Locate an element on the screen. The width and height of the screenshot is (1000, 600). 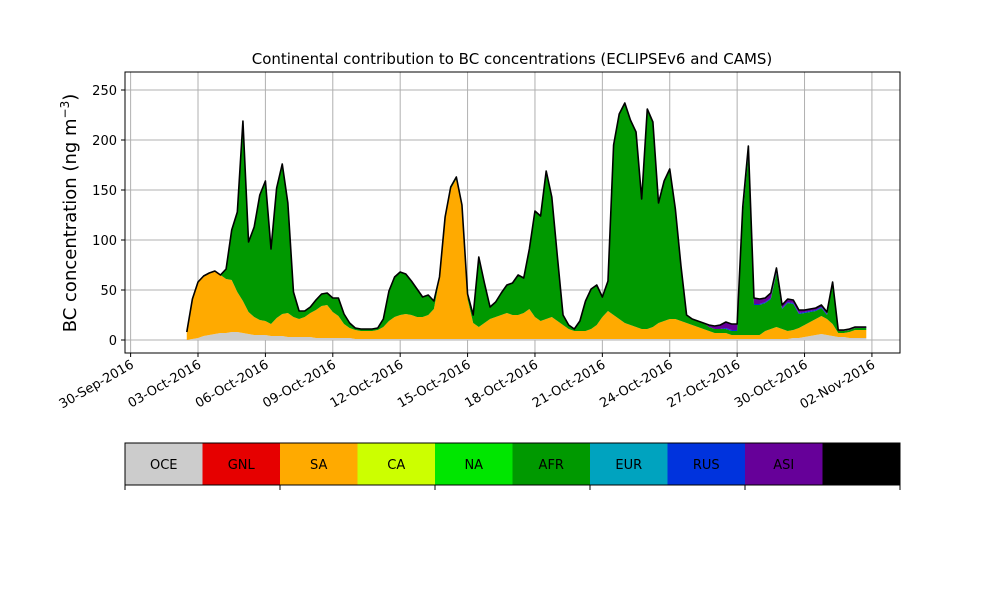
y-axis-label: BC concentration (ng m−3) is located at coordinates (69, 213).